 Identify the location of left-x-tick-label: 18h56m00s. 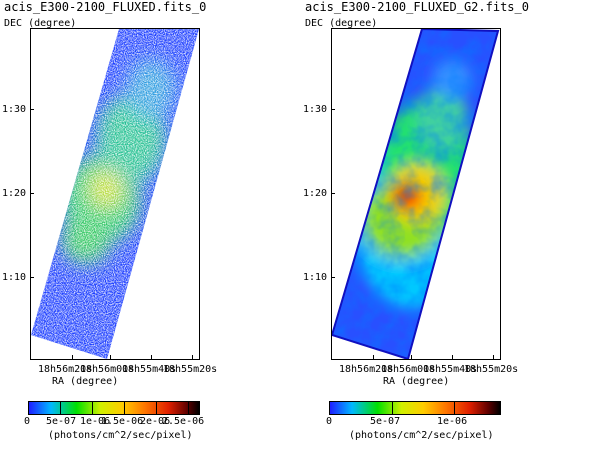
(107, 369).